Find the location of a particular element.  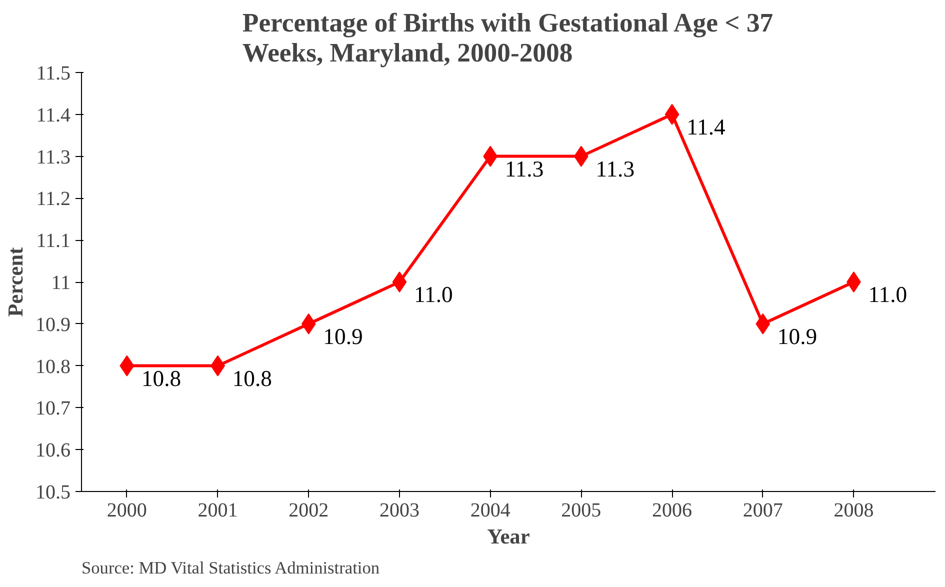

point is located at coordinates (399, 282).